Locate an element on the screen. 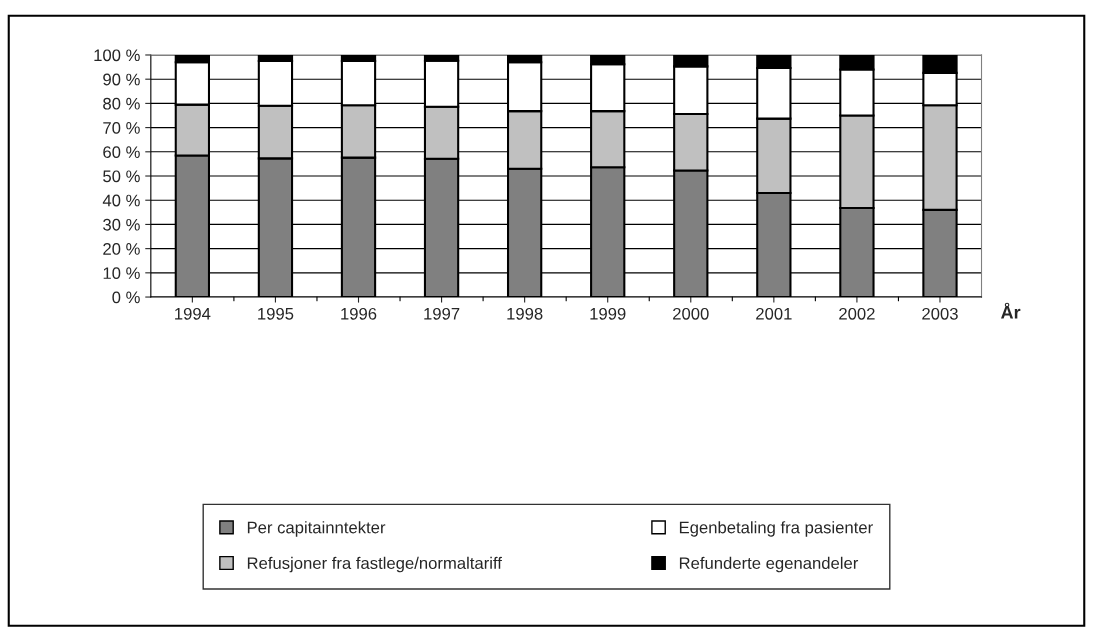  x-axis-title: År is located at coordinates (1011, 310).